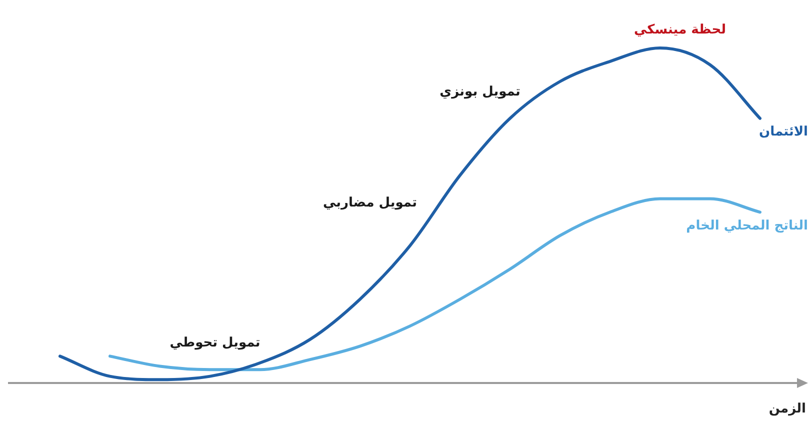 This screenshot has height=423, width=811. Describe the element at coordinates (370, 202) in the screenshot. I see `annotation: تمويل مضاربي` at that location.